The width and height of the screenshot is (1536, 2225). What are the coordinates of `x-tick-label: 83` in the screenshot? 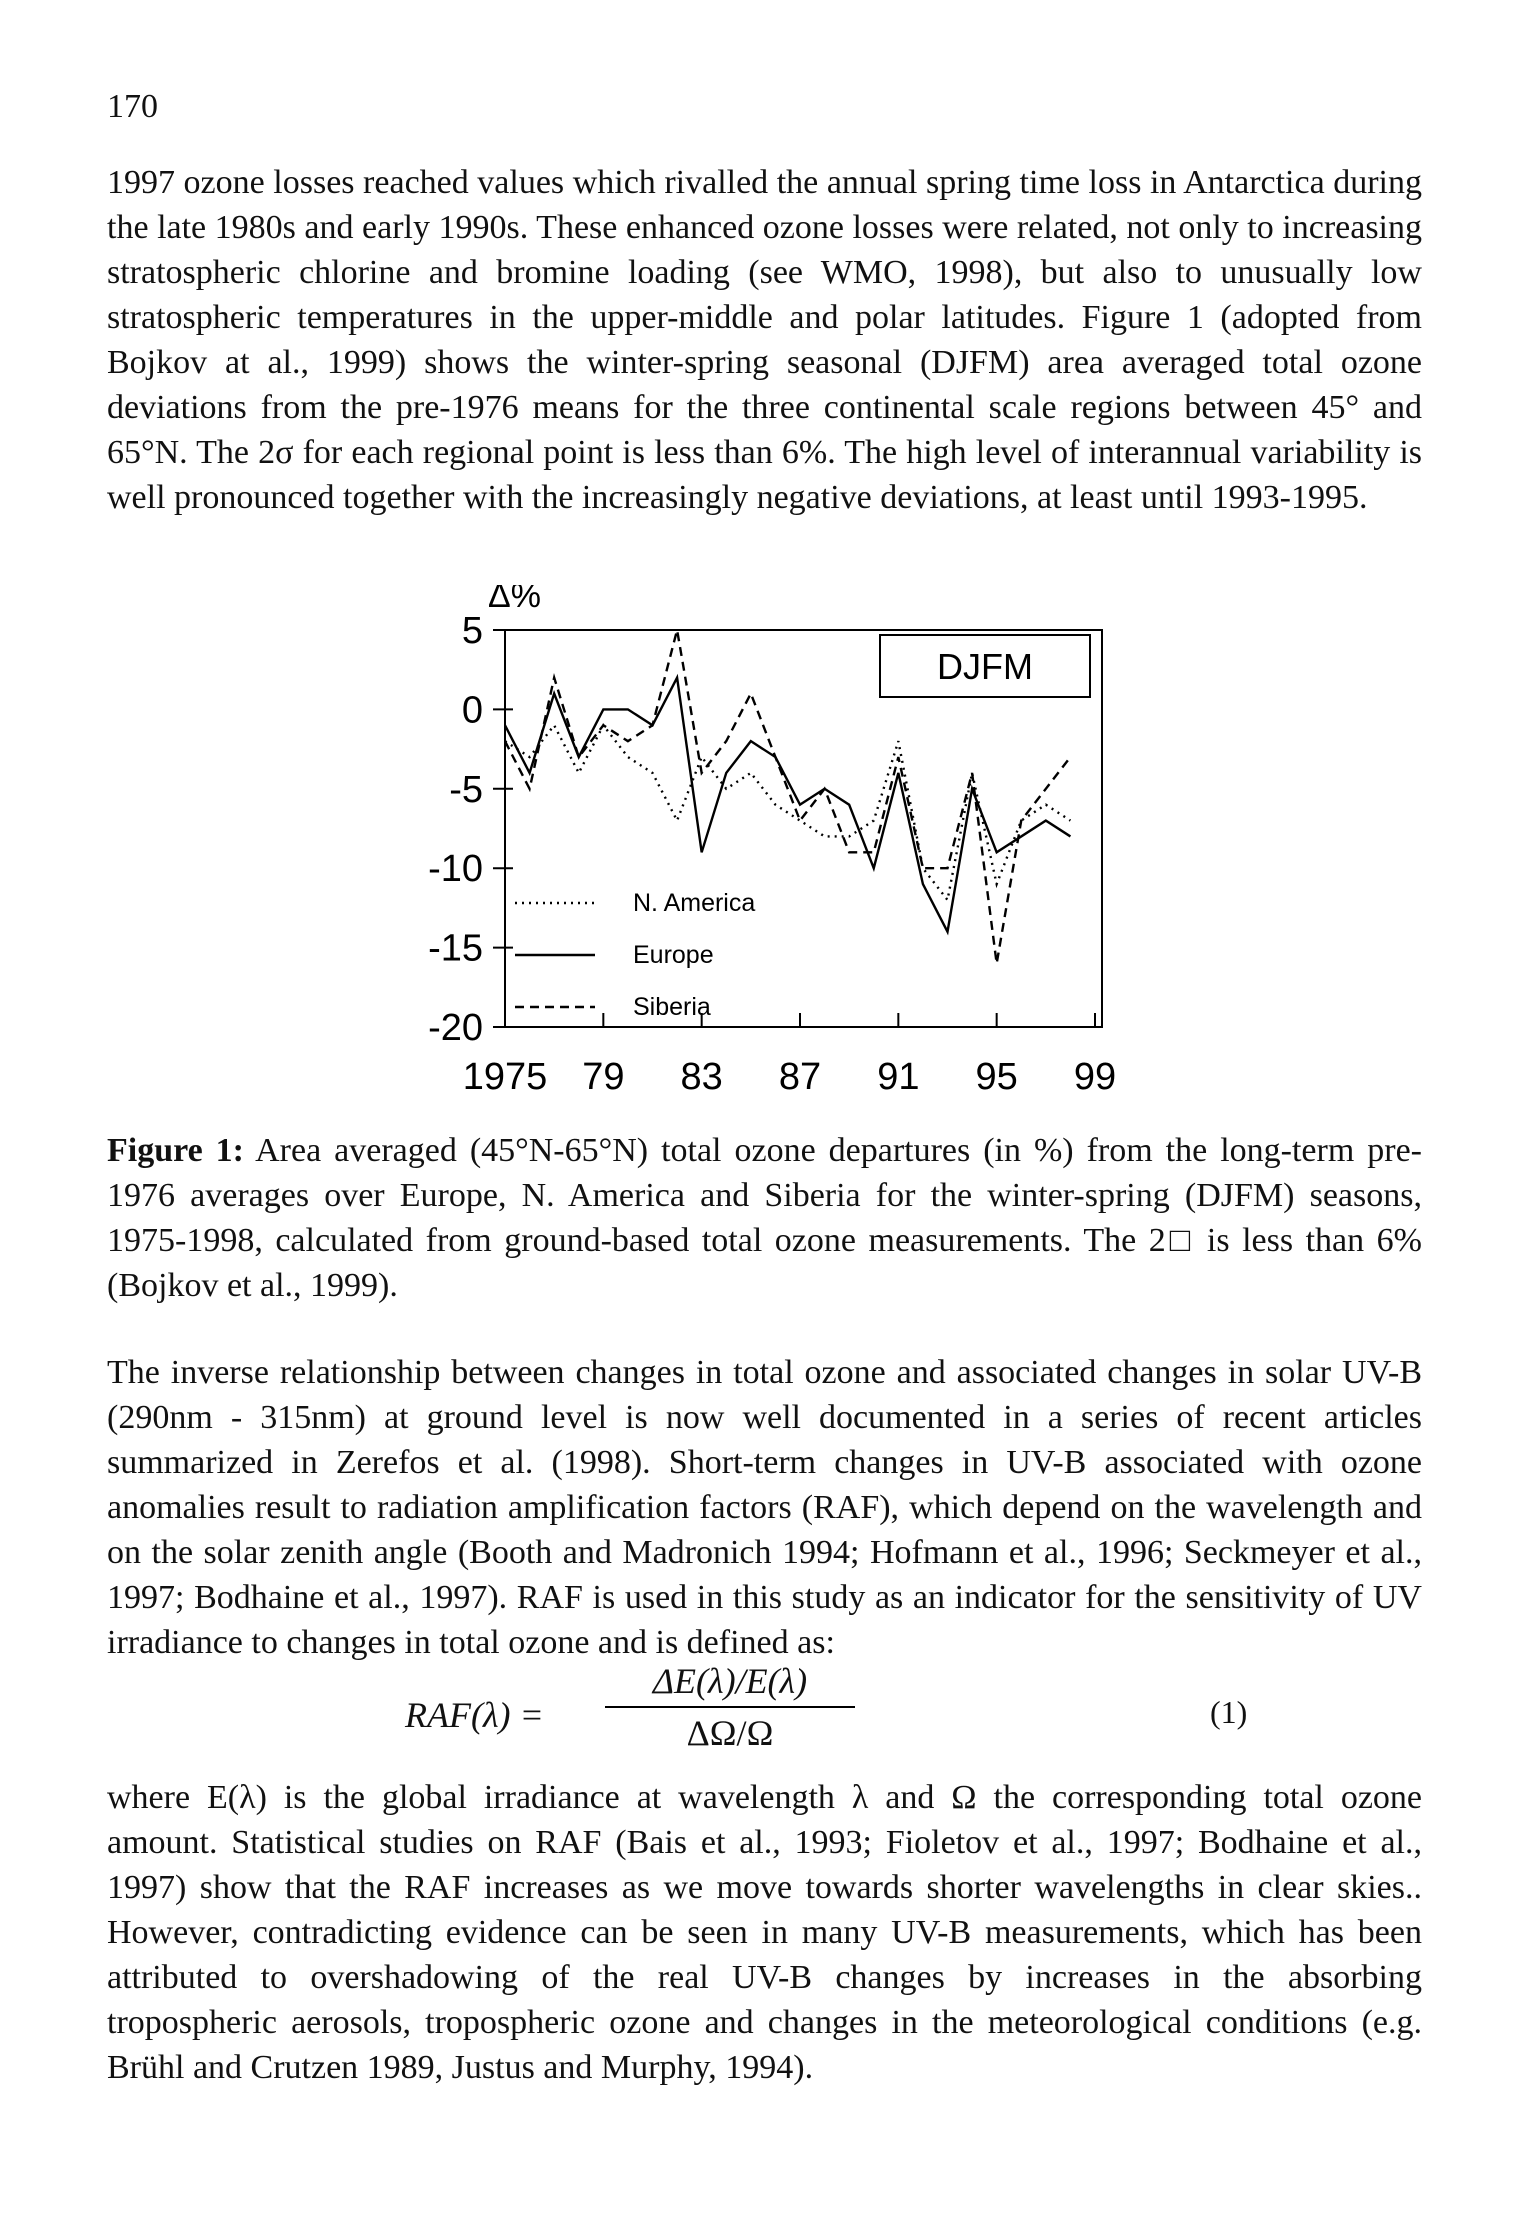 It's located at (702, 1077).